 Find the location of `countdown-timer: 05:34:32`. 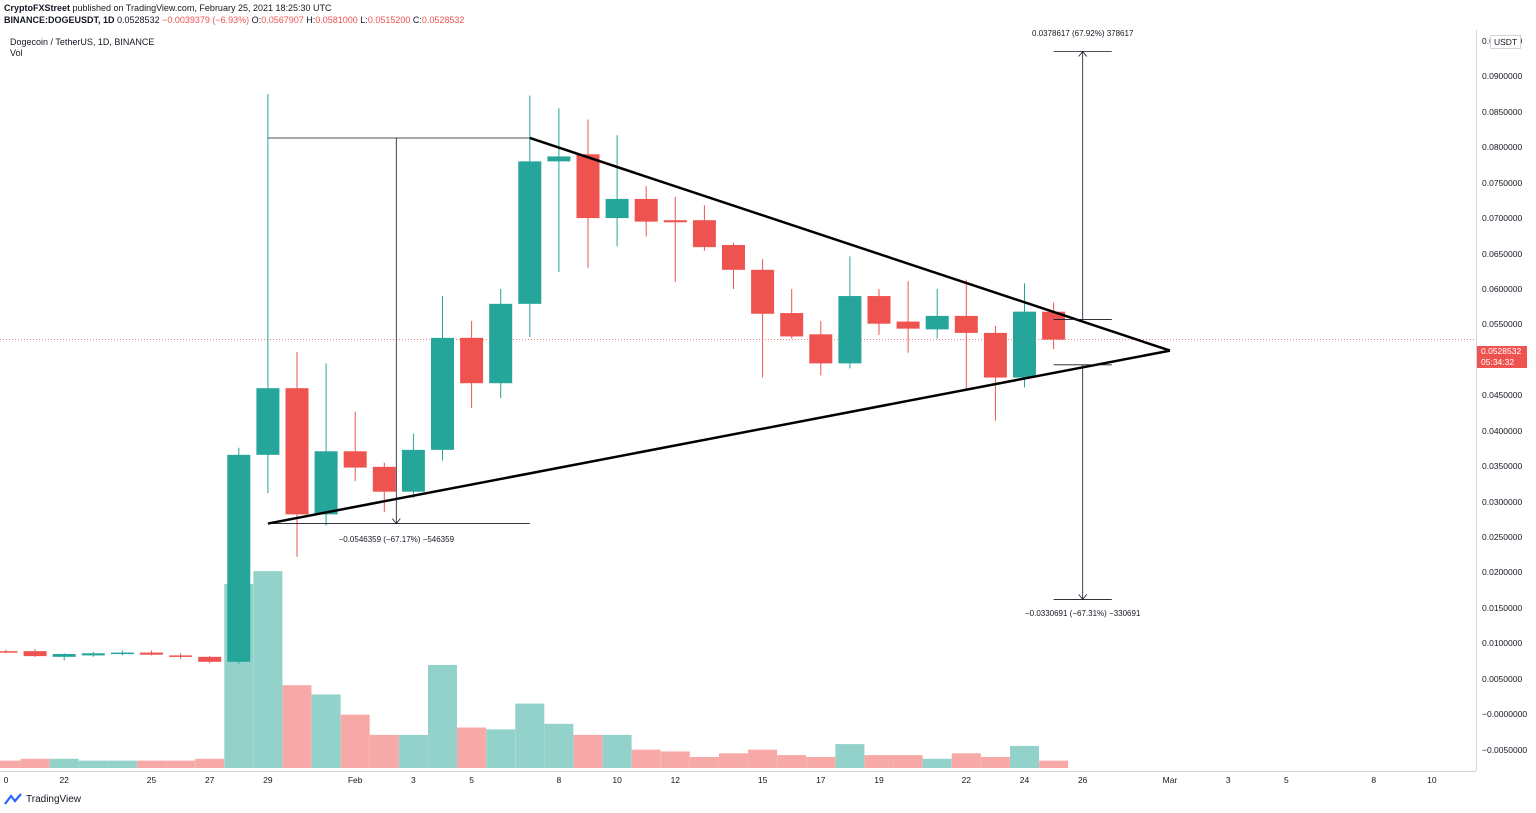

countdown-timer: 05:34:32 is located at coordinates (1498, 362).